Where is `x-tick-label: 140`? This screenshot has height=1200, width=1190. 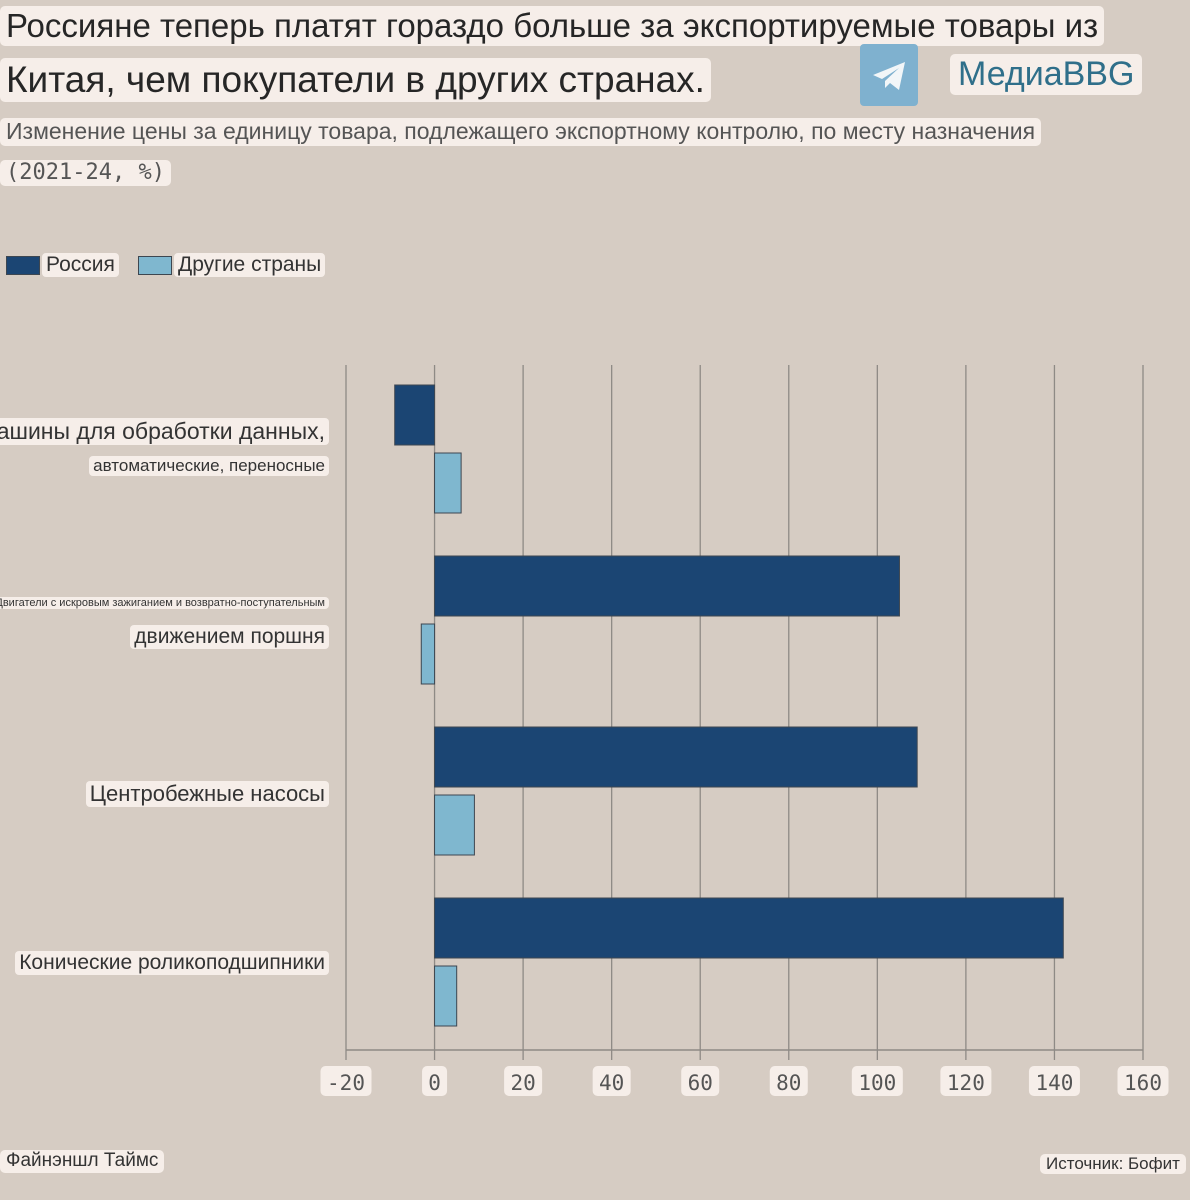
x-tick-label: 140 is located at coordinates (1054, 1083).